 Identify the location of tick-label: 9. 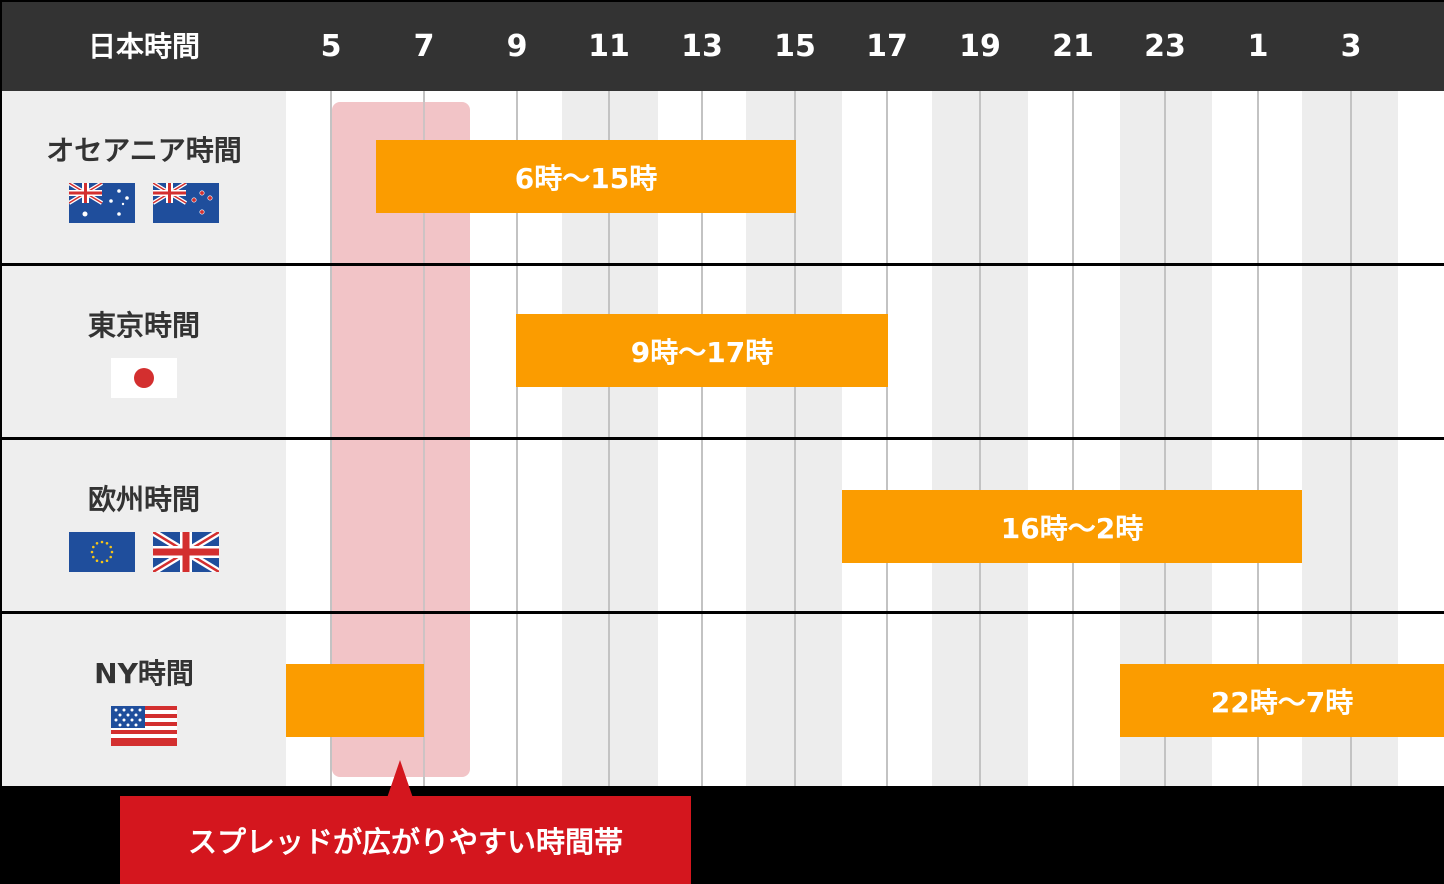
(517, 46).